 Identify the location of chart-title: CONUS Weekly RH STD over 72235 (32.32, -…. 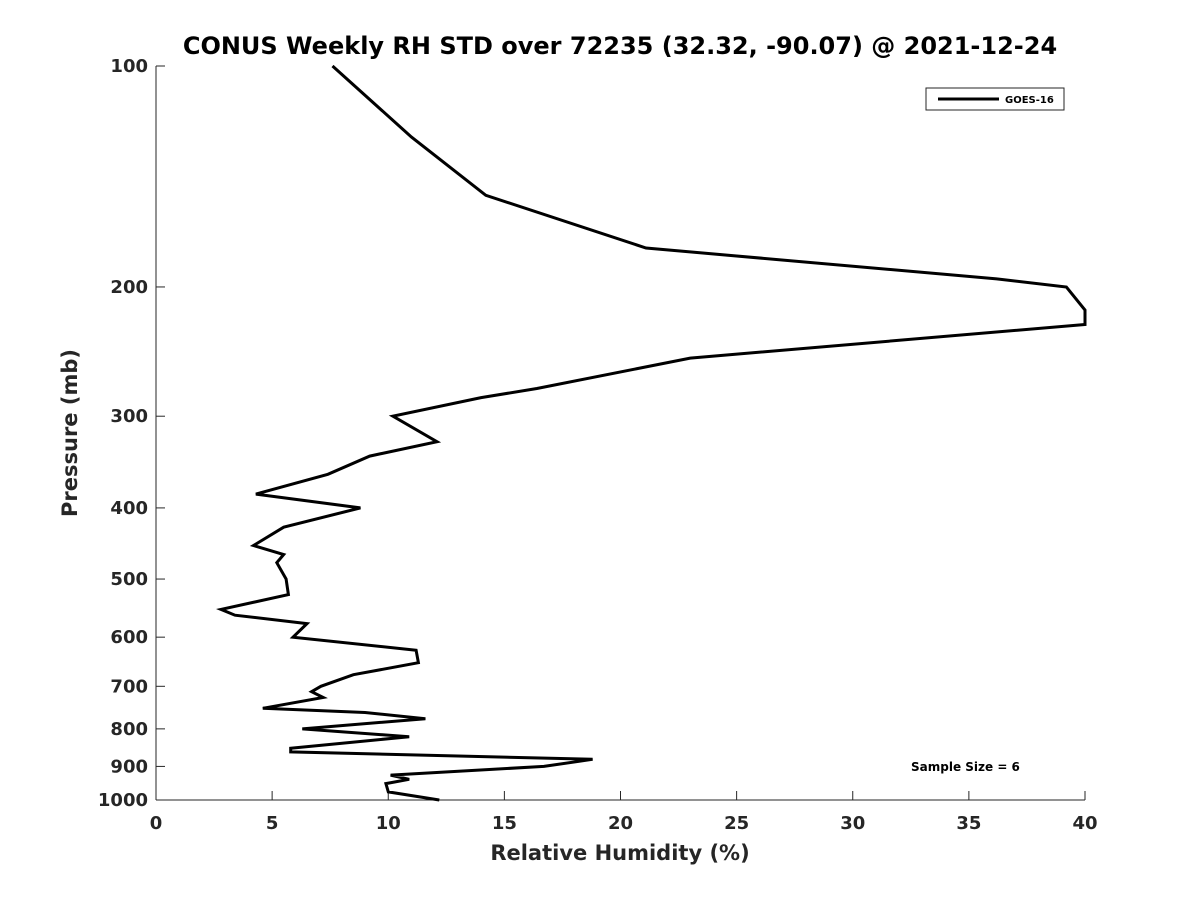
(620, 46).